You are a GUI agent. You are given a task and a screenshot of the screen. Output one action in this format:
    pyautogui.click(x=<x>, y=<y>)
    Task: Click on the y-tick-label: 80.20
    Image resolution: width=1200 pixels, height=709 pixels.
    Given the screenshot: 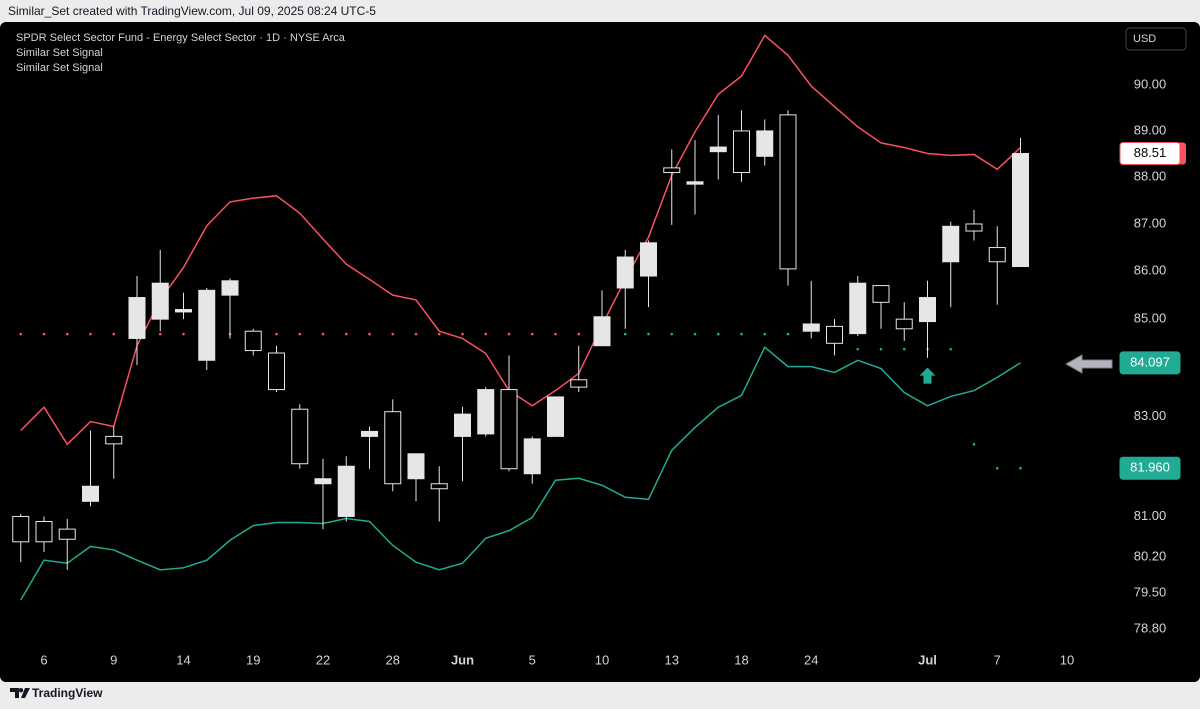 What is the action you would take?
    pyautogui.click(x=1150, y=556)
    